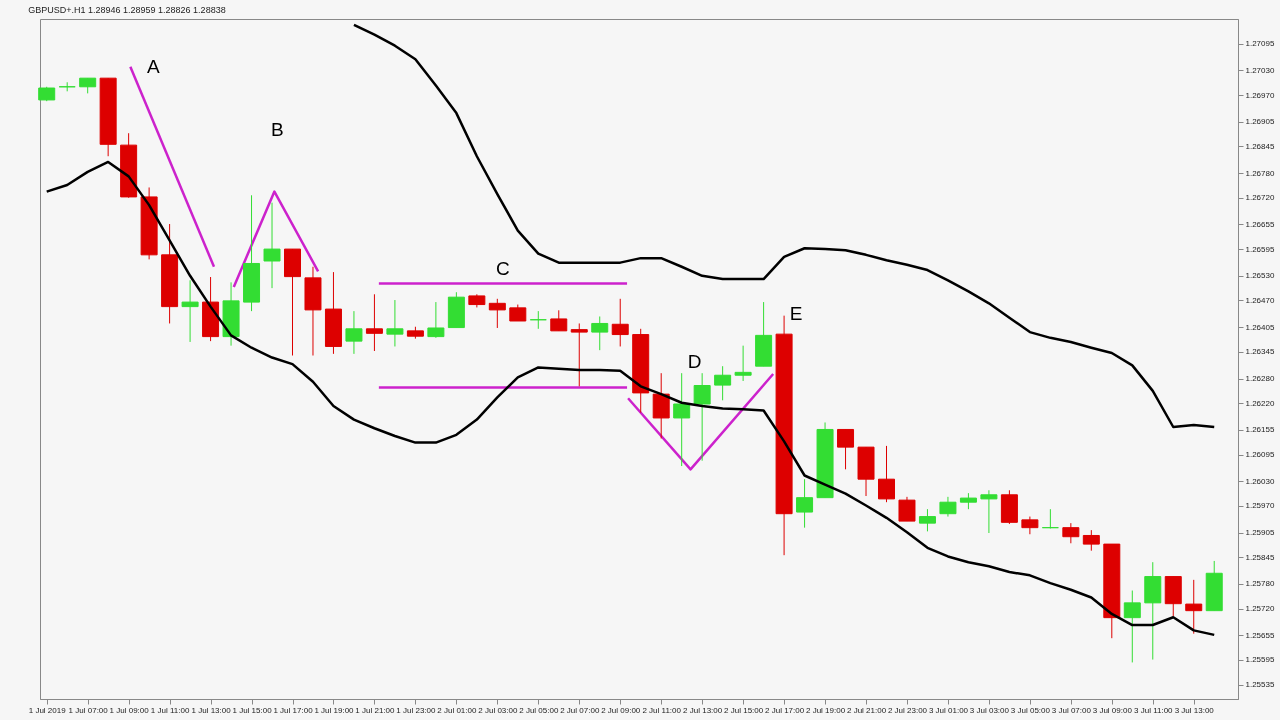  What do you see at coordinates (88, 710) in the screenshot?
I see `x-tick-label: 1 Jul 07:00` at bounding box center [88, 710].